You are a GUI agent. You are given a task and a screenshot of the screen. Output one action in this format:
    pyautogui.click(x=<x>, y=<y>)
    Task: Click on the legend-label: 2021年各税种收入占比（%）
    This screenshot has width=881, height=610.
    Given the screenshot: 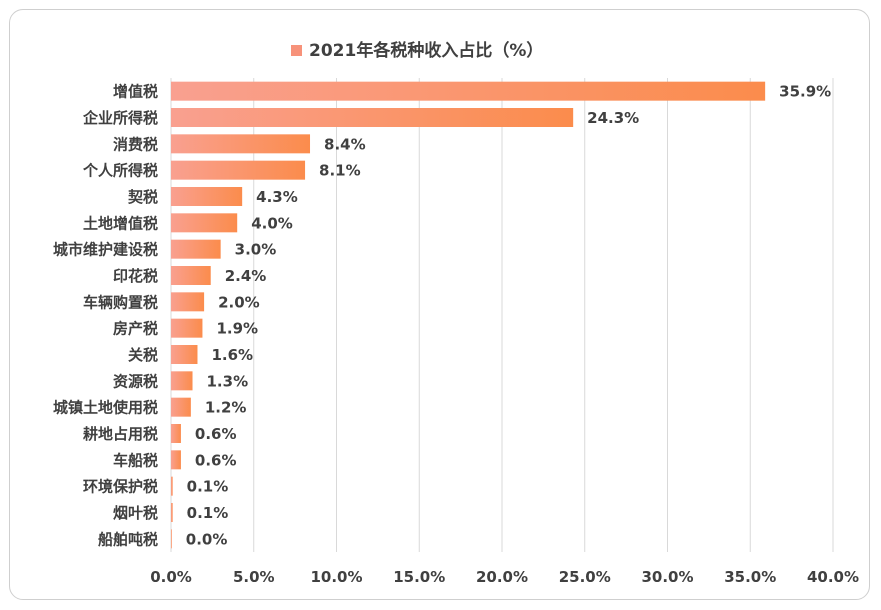 What is the action you would take?
    pyautogui.click(x=426, y=50)
    